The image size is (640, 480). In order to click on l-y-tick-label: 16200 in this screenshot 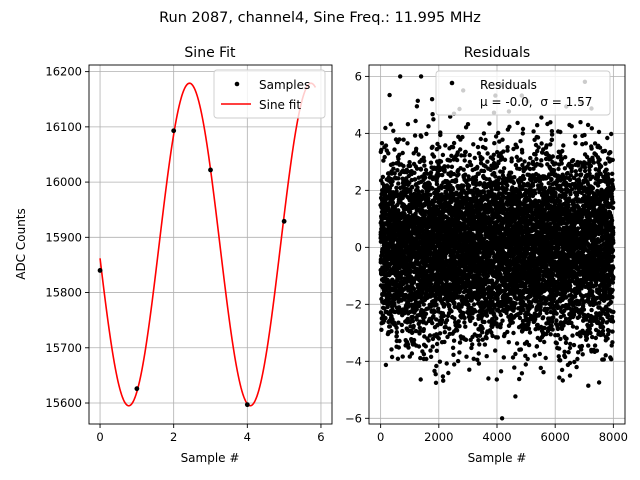, I will do `click(63, 72)`.